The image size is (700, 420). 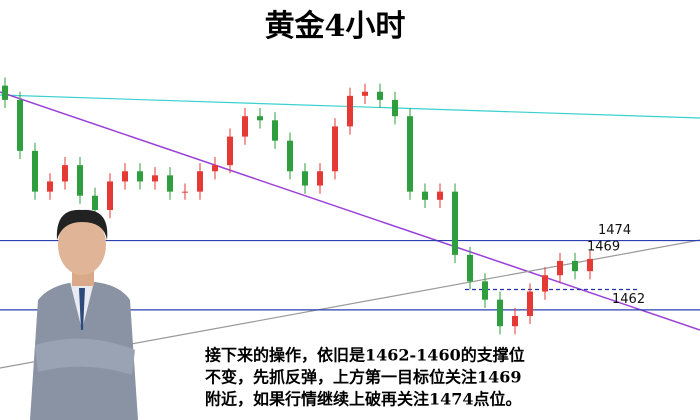 I want to click on chart-title: 黄金4小时, so click(x=335, y=26).